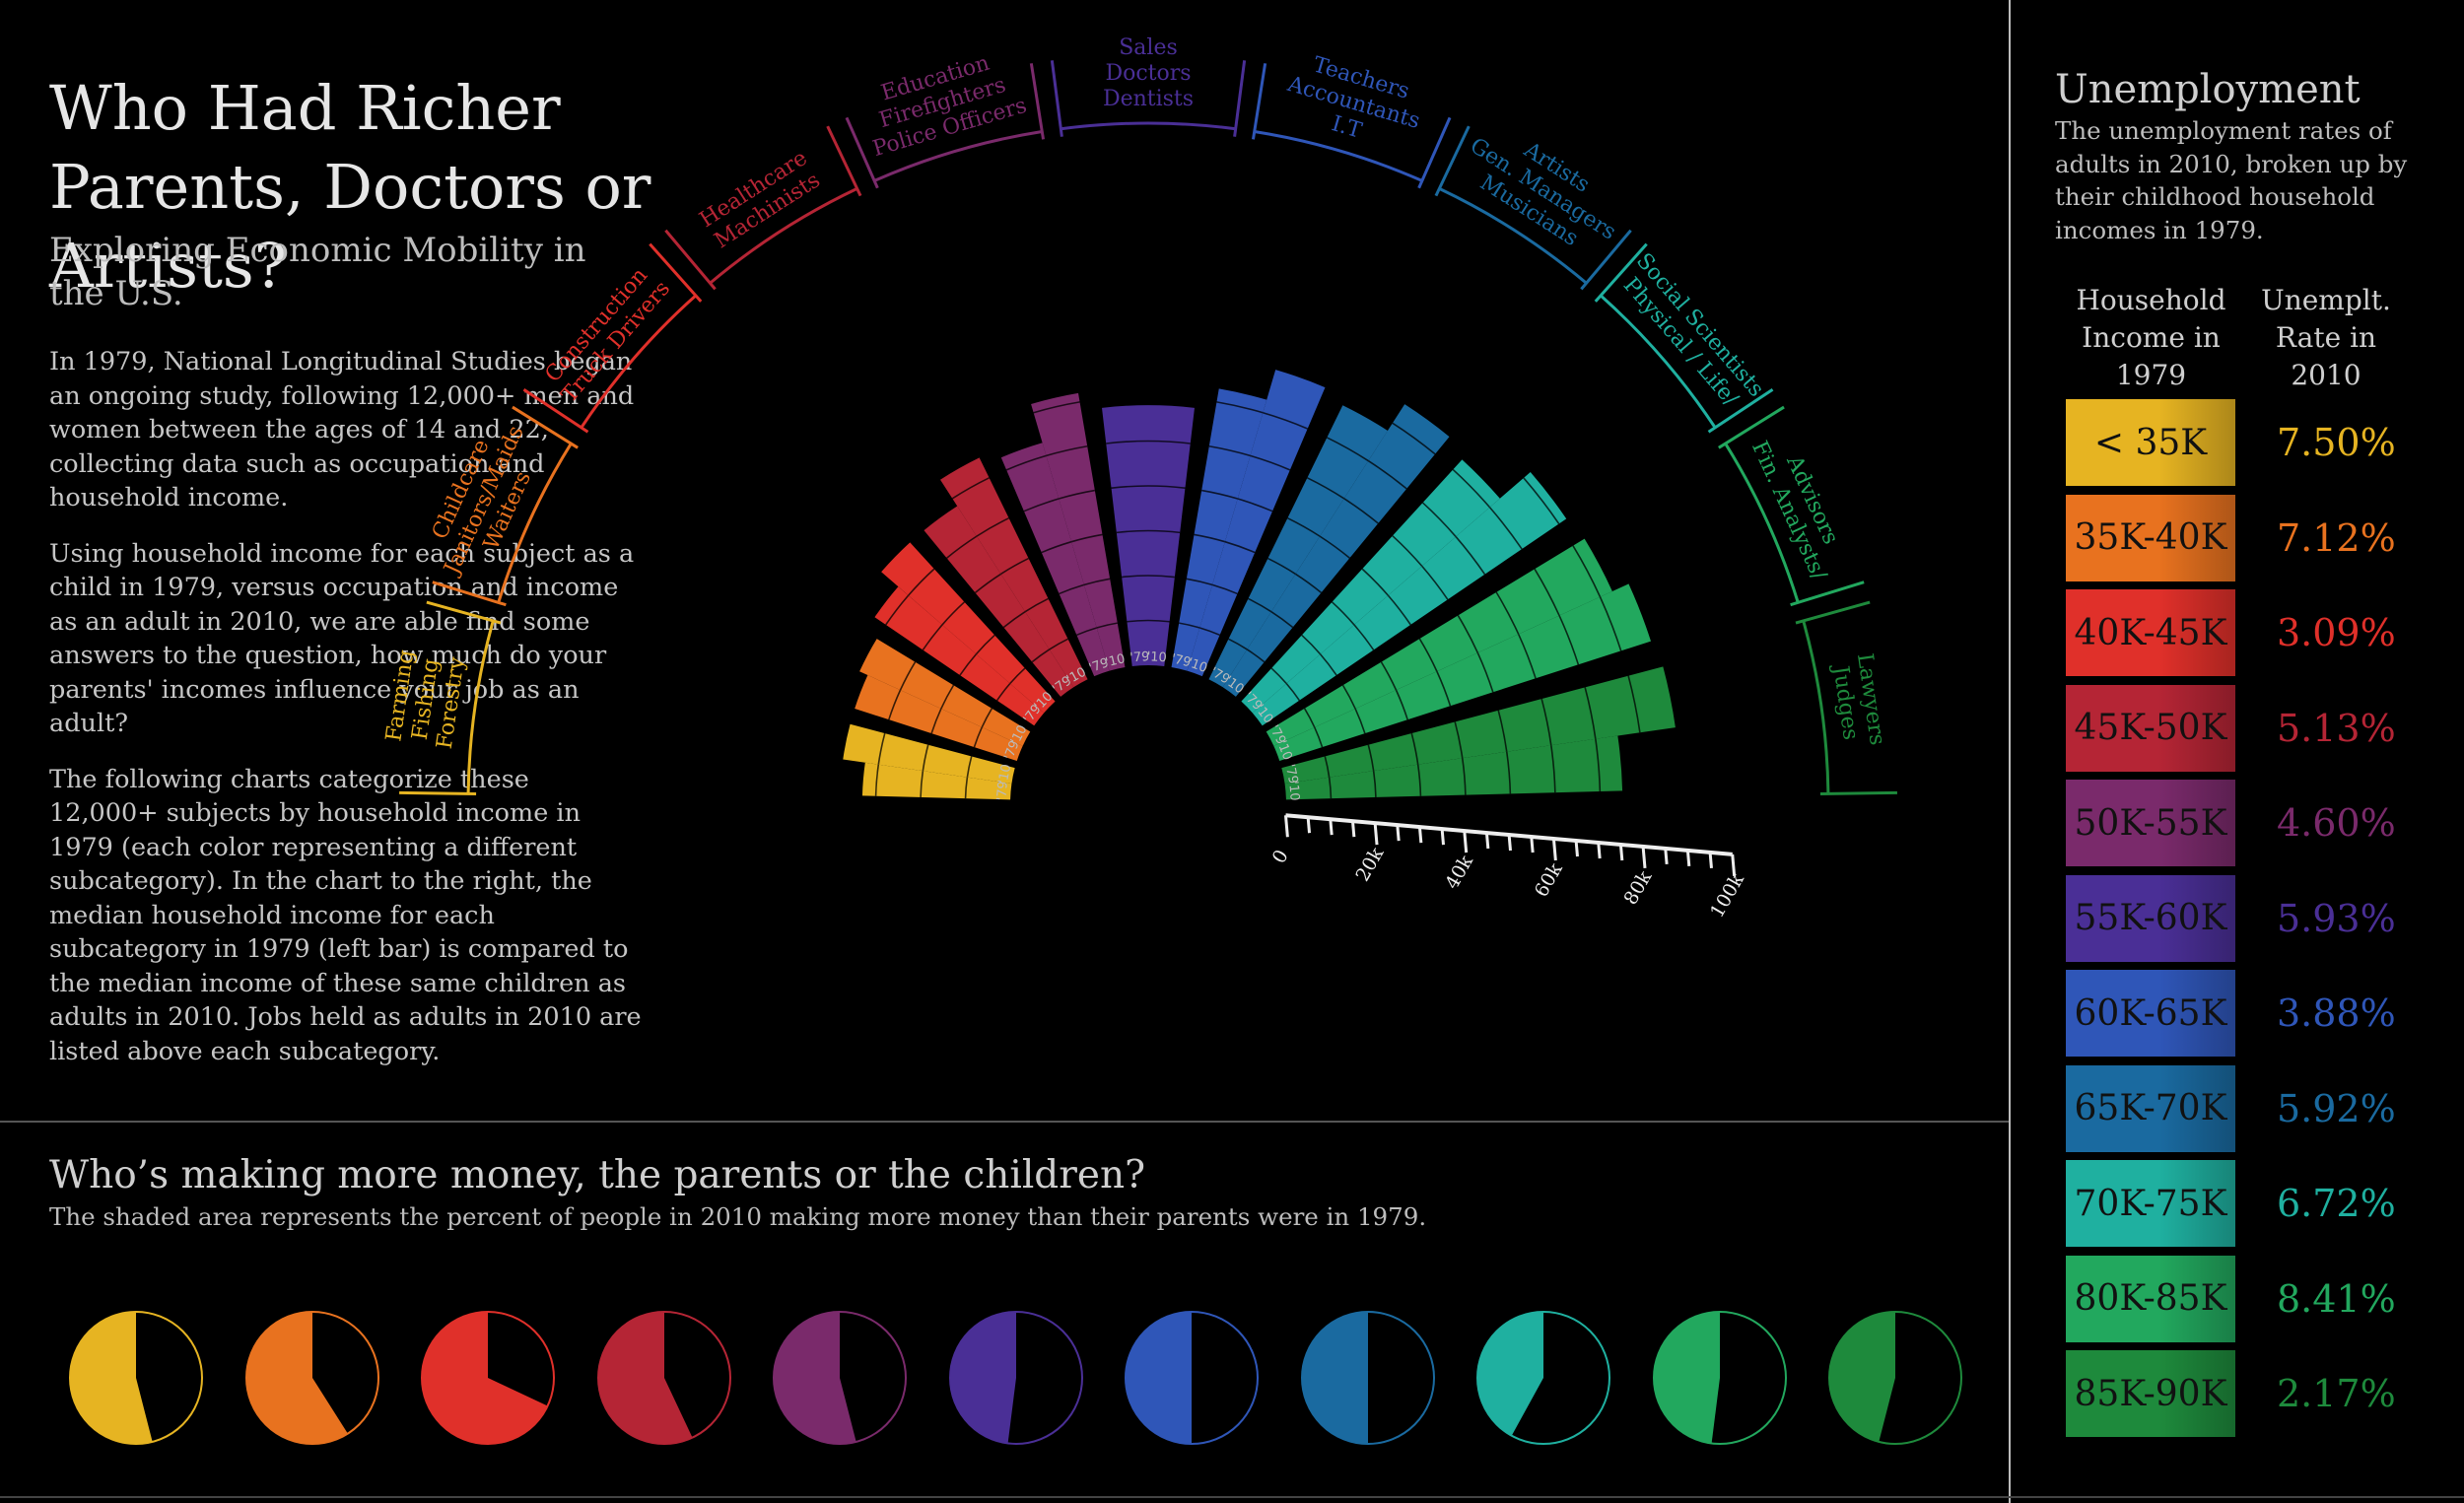 Image resolution: width=2464 pixels, height=1503 pixels. What do you see at coordinates (2150, 1203) in the screenshot?
I see `income-swatch: 70K-75K` at bounding box center [2150, 1203].